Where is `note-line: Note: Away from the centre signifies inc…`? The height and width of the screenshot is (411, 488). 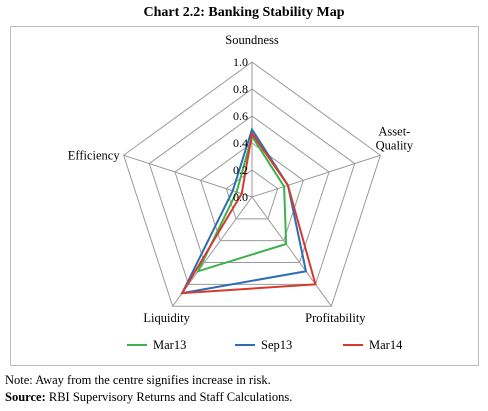 note-line: Note: Away from the centre signifies inc… is located at coordinates (148, 380).